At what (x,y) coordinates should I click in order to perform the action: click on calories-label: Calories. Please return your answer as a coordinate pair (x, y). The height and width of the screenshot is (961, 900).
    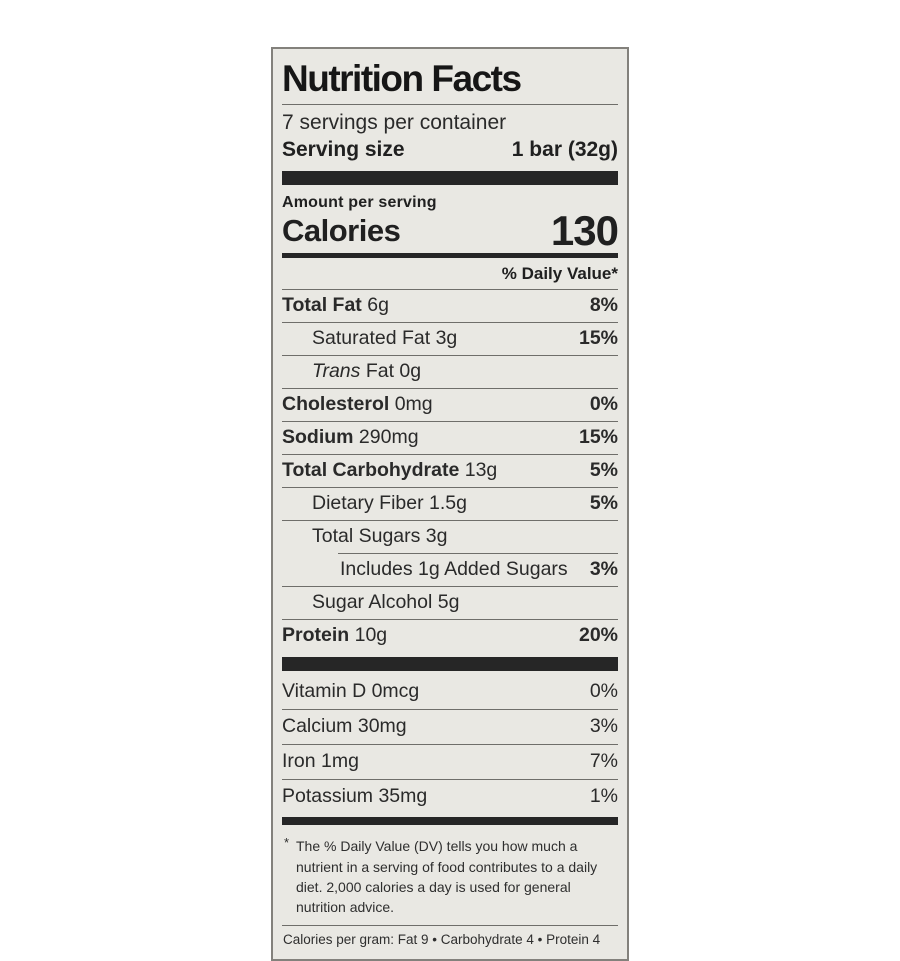
    Looking at the image, I should click on (341, 231).